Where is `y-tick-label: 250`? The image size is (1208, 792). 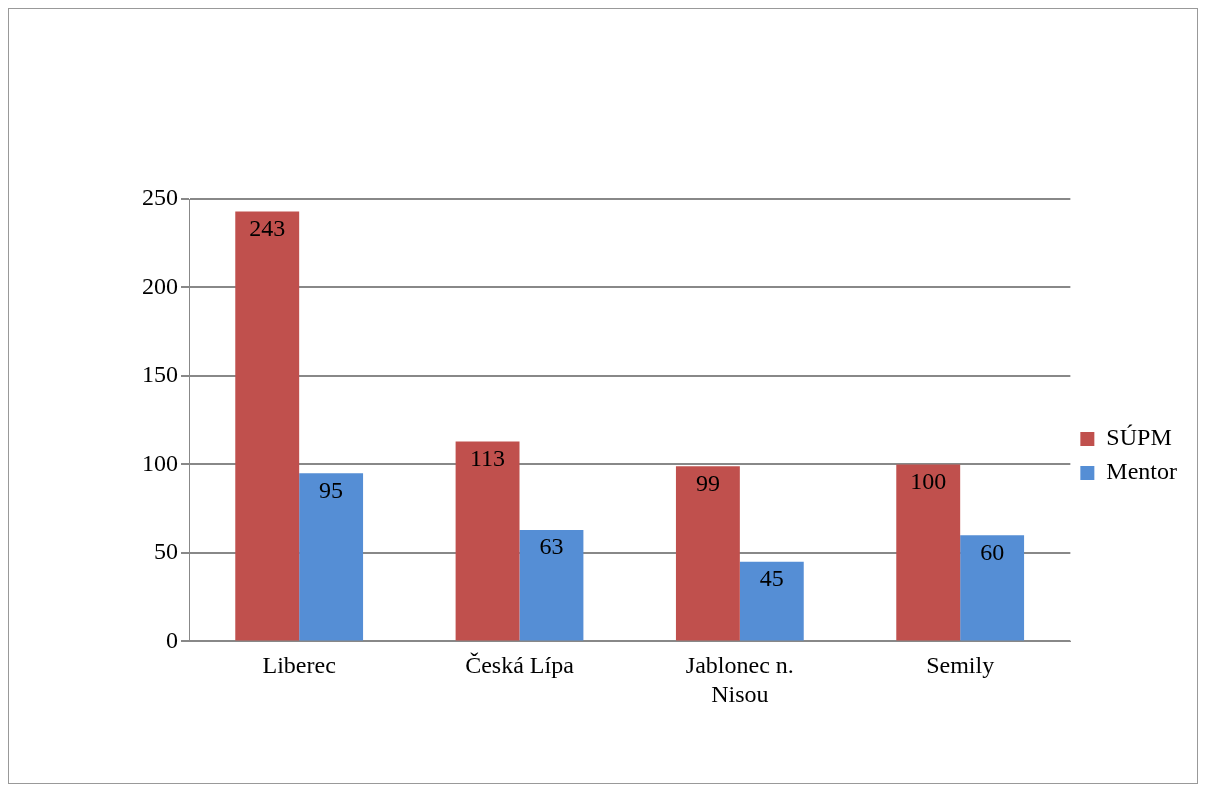
y-tick-label: 250 is located at coordinates (160, 197).